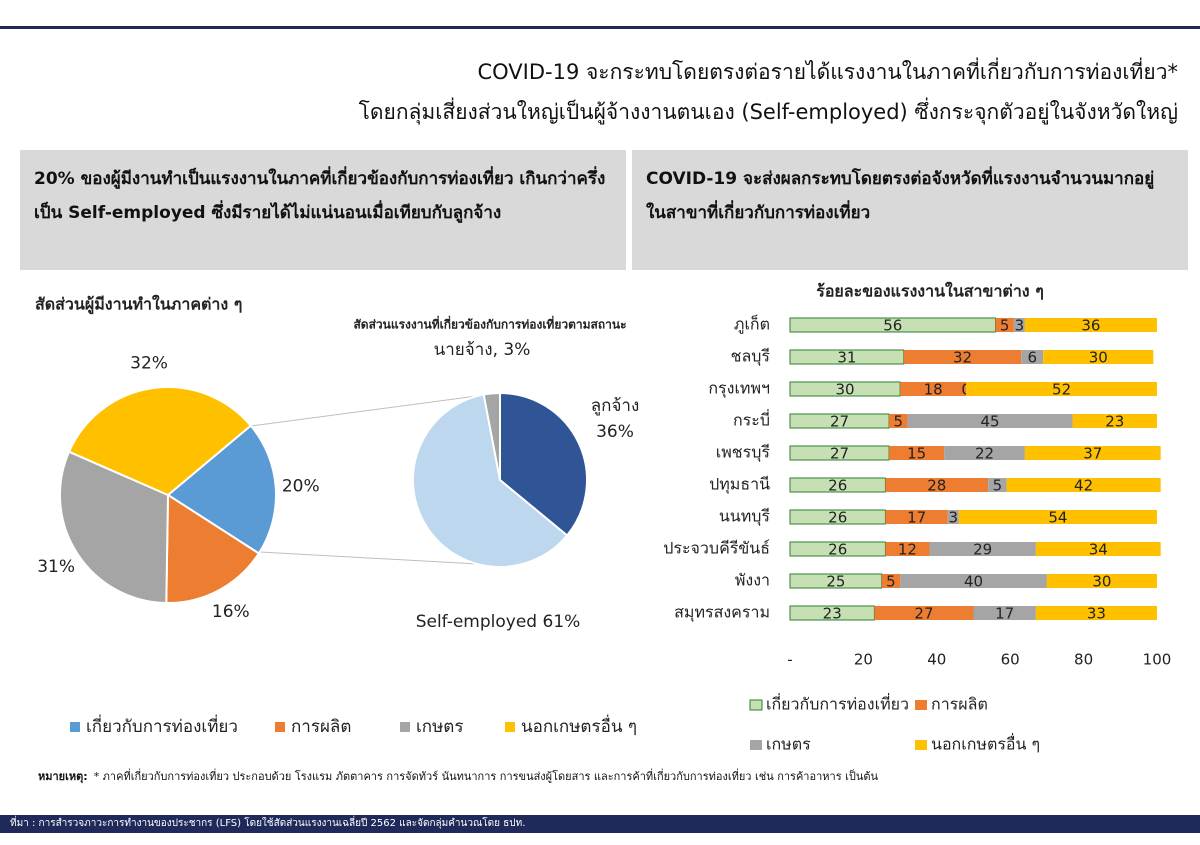  I want to click on data-label: 32, so click(962, 358).